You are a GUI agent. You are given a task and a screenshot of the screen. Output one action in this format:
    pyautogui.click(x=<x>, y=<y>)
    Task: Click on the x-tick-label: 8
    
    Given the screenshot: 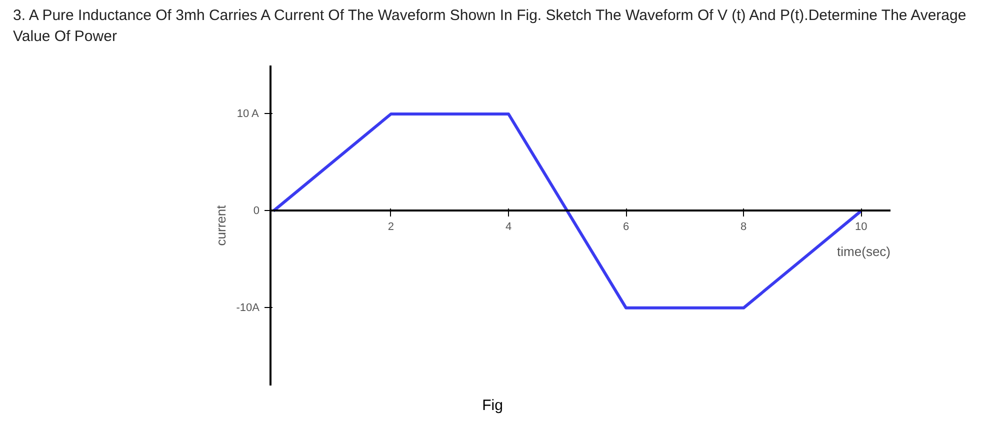 What is the action you would take?
    pyautogui.click(x=743, y=226)
    